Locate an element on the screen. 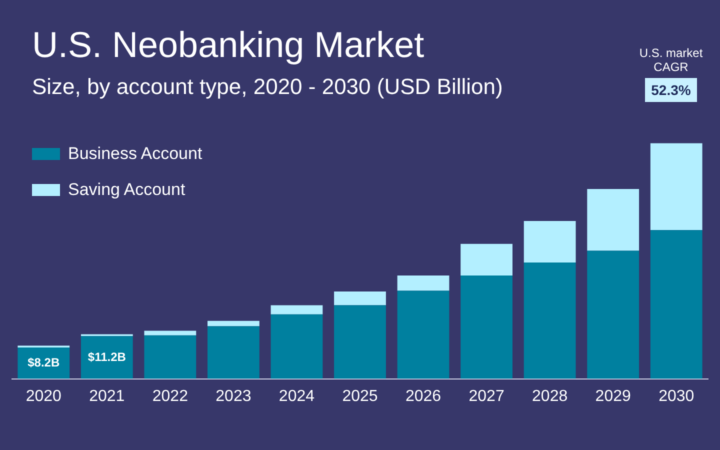  chart-title: U.S. Neobanking Market is located at coordinates (228, 45).